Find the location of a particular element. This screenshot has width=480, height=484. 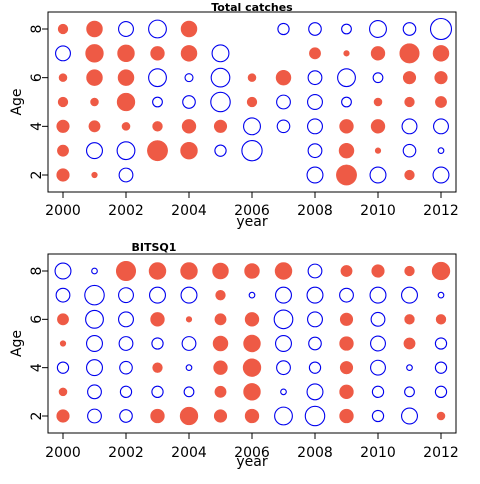

y-tick-label-8: 8 is located at coordinates (37, 29).